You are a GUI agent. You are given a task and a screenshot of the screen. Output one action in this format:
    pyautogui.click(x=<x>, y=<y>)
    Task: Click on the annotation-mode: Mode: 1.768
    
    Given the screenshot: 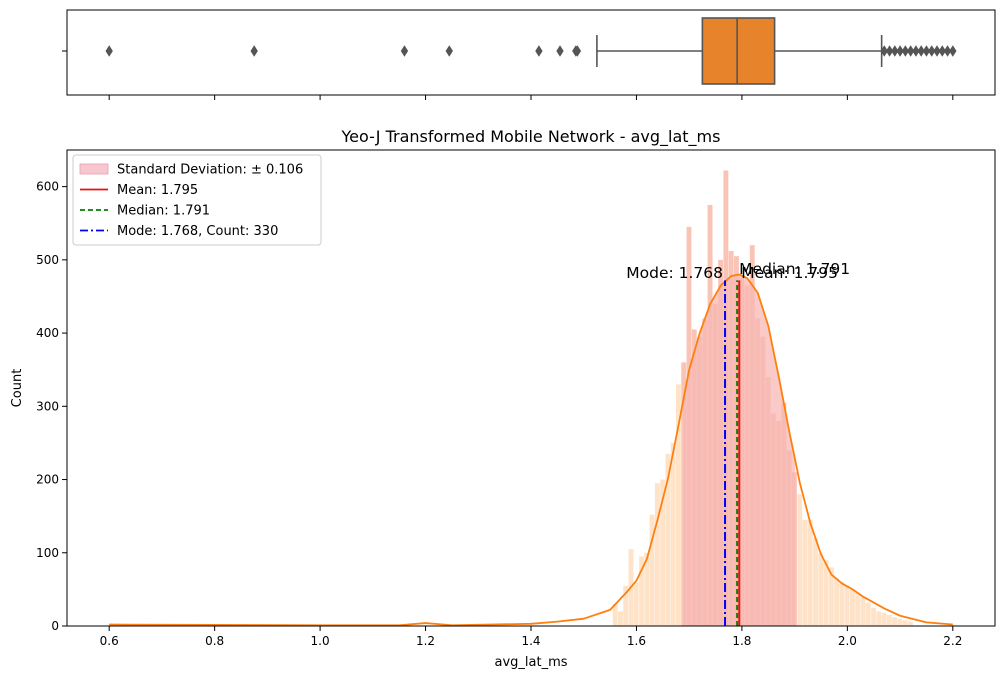 What is the action you would take?
    pyautogui.click(x=674, y=273)
    